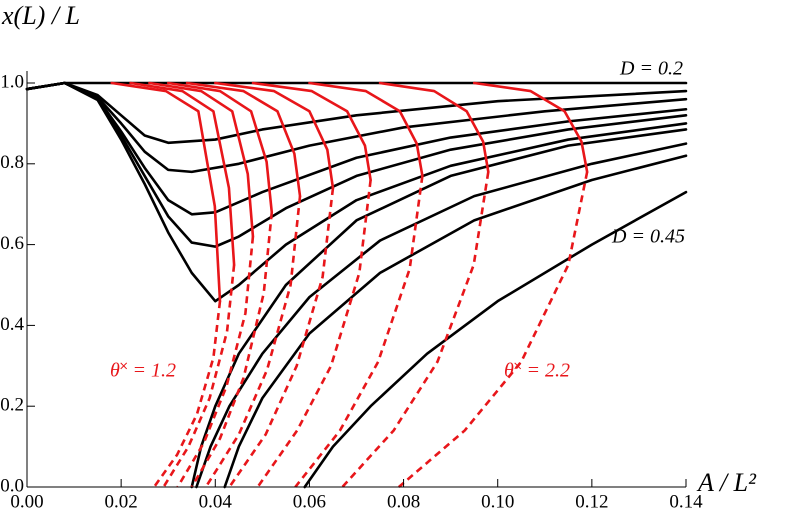 The width and height of the screenshot is (790, 518). What do you see at coordinates (686, 501) in the screenshot?
I see `x-tick-label: 0.14` at bounding box center [686, 501].